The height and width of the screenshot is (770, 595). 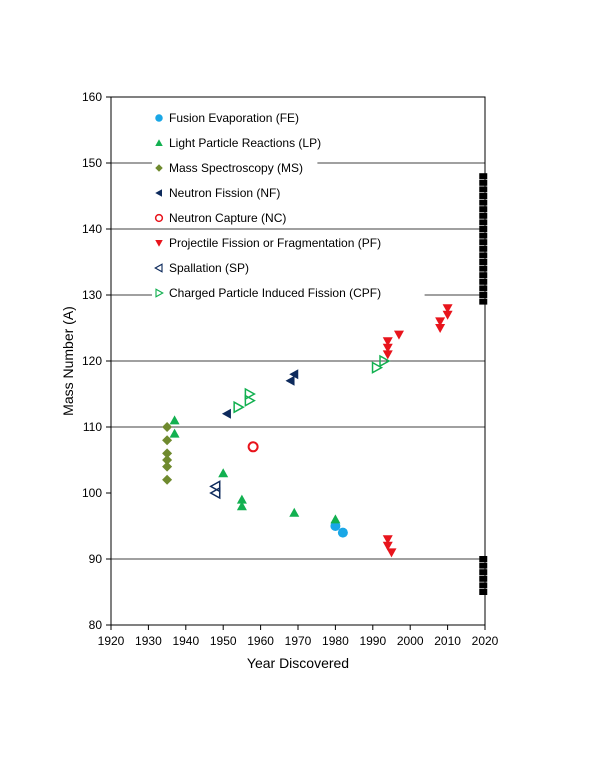 What do you see at coordinates (298, 663) in the screenshot?
I see `x-axis-label: Year Discovered` at bounding box center [298, 663].